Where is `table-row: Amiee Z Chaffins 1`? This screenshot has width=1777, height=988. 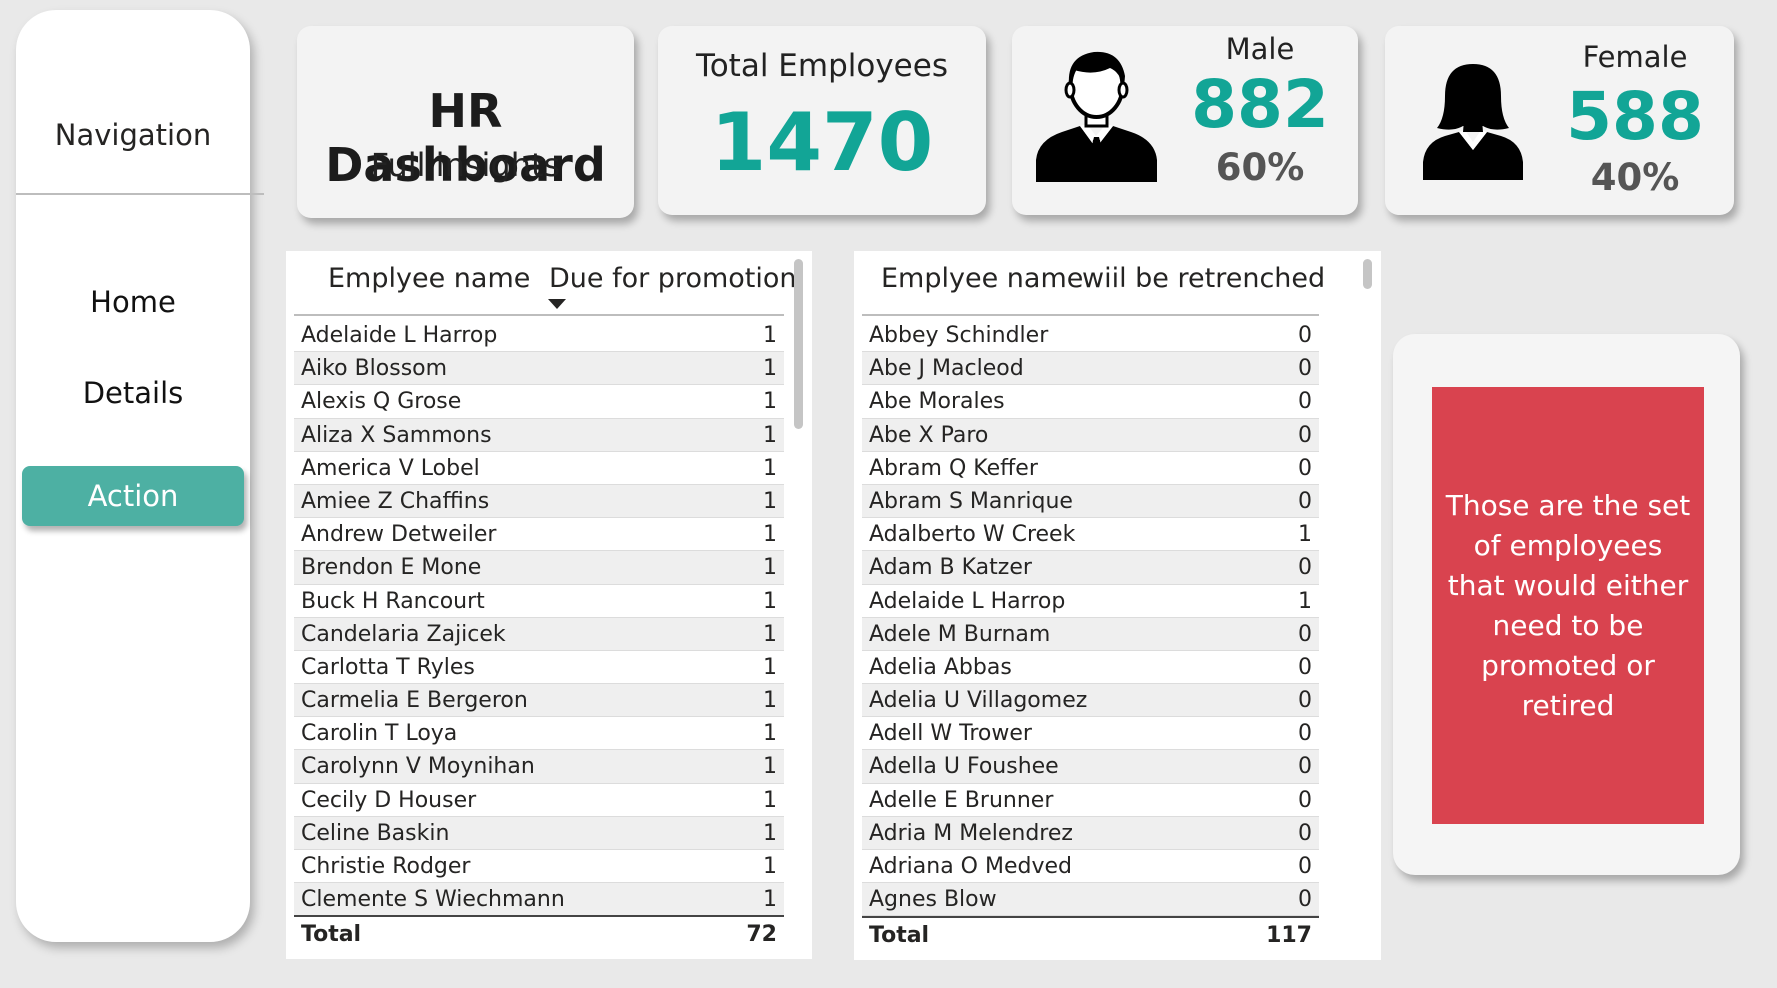
table-row: Amiee Z Chaffins 1 is located at coordinates (539, 501).